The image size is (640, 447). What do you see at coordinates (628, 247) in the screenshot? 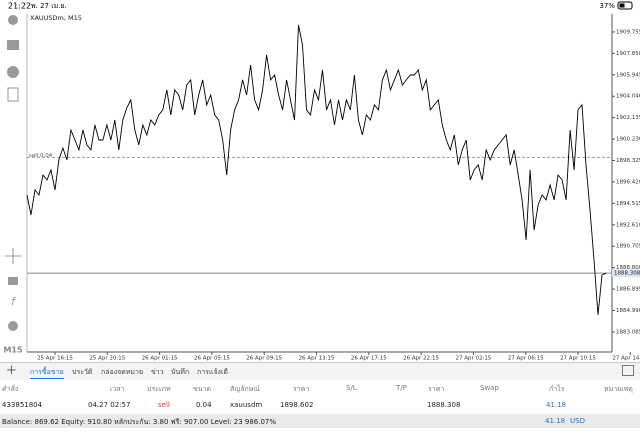
I see `y-tick-label: 1890.705` at bounding box center [628, 247].